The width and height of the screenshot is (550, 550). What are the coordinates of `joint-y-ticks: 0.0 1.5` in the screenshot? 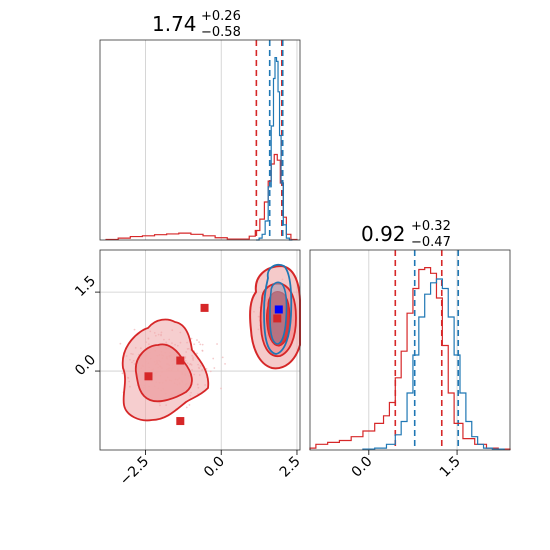 It's located at (86, 326).